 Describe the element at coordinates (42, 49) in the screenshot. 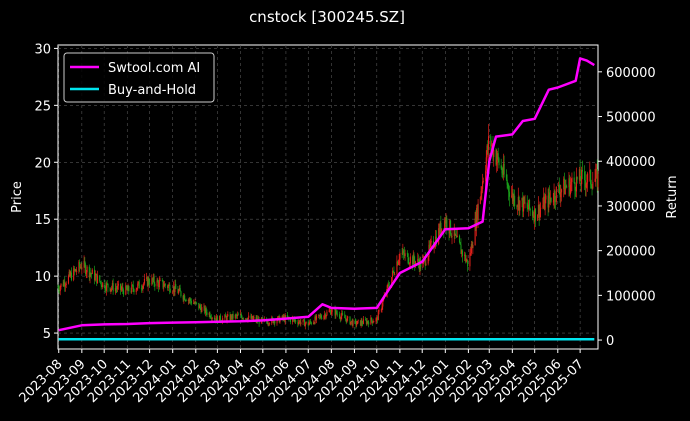

I see `y-tick-label: 30` at that location.